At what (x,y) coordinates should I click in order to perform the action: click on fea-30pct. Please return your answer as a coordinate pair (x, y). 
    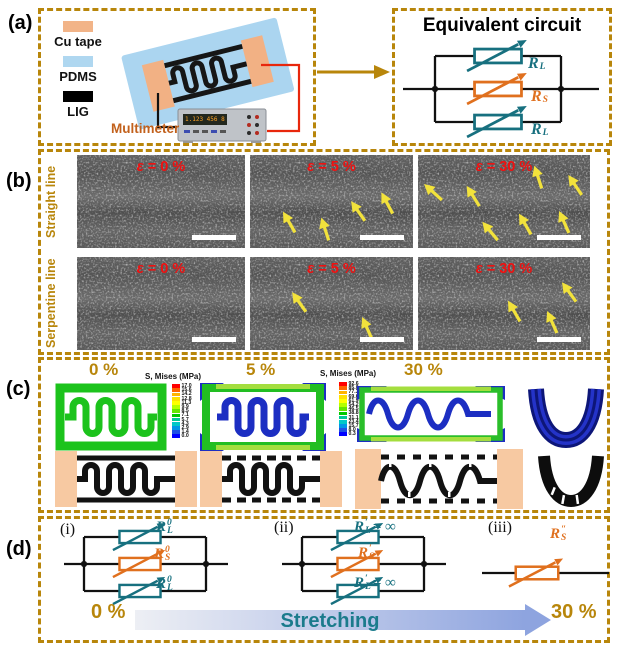
    Looking at the image, I should click on (431, 414).